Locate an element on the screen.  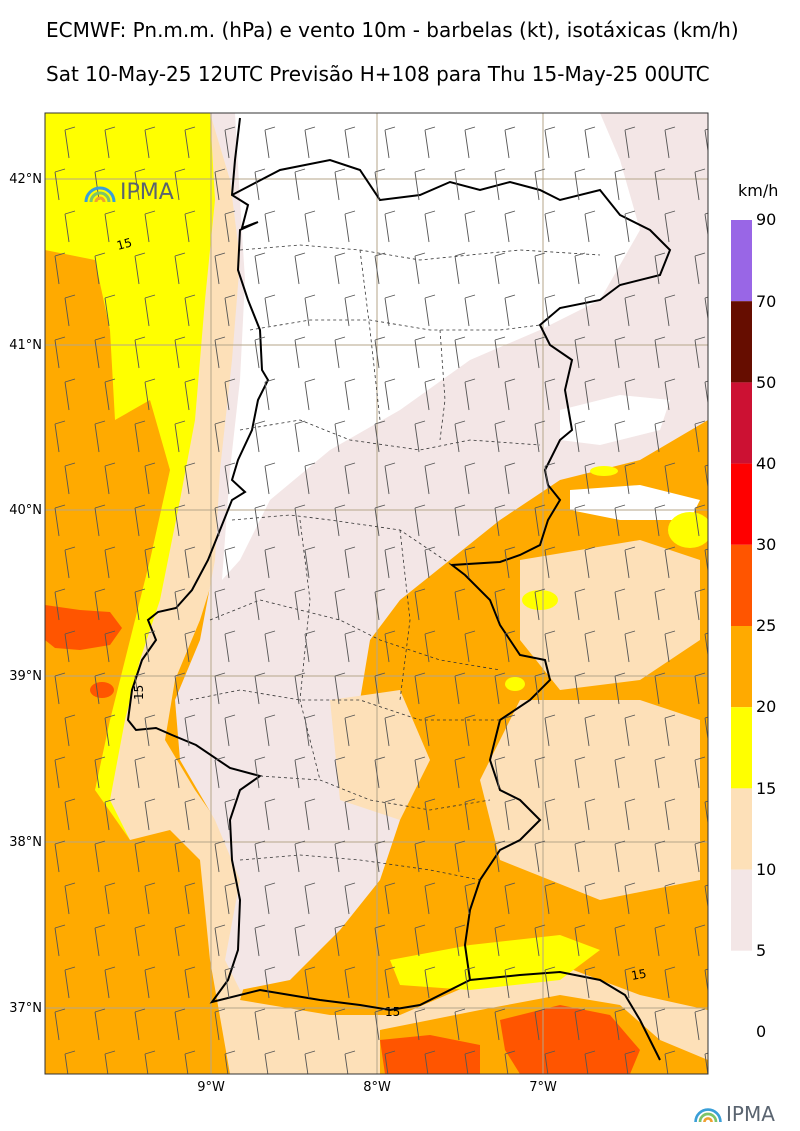
colorbar is located at coordinates (741, 626).